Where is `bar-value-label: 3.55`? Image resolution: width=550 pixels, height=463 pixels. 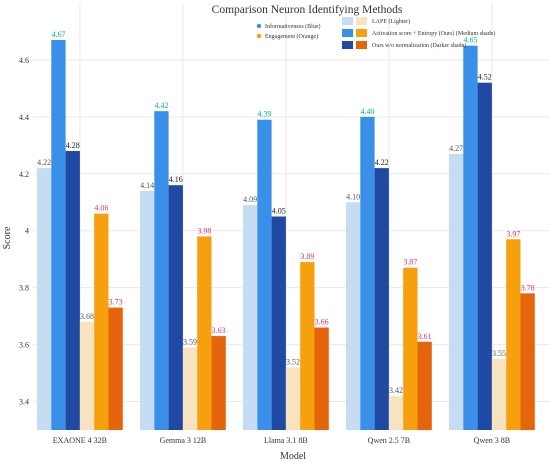 bar-value-label: 3.55 is located at coordinates (499, 353).